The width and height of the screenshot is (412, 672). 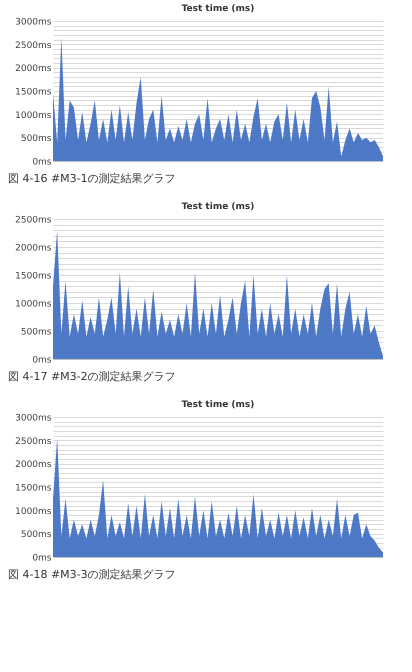 What do you see at coordinates (92, 376) in the screenshot?
I see `caption: 図 4-17 #M3-2の測定結果グラフ` at bounding box center [92, 376].